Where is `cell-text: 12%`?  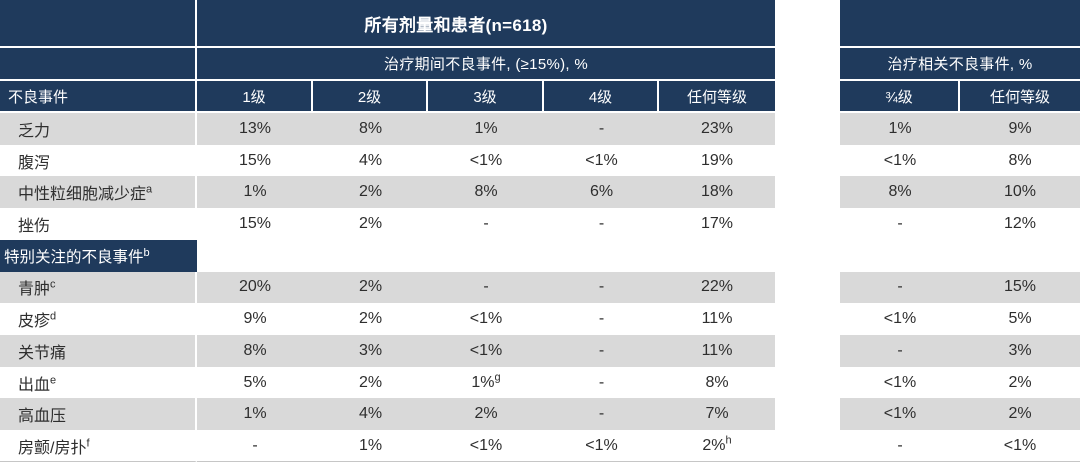 cell-text: 12% is located at coordinates (1020, 224).